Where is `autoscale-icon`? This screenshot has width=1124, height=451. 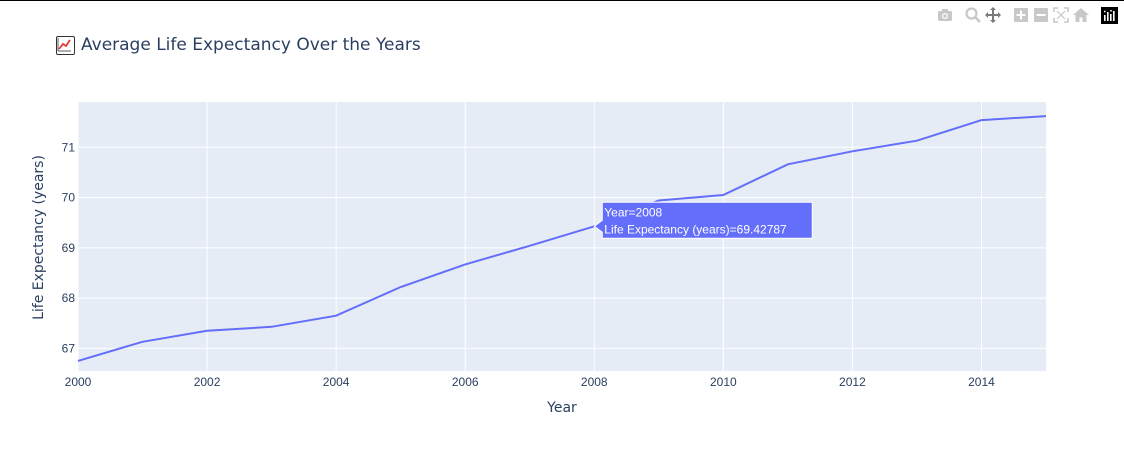
autoscale-icon is located at coordinates (1061, 15).